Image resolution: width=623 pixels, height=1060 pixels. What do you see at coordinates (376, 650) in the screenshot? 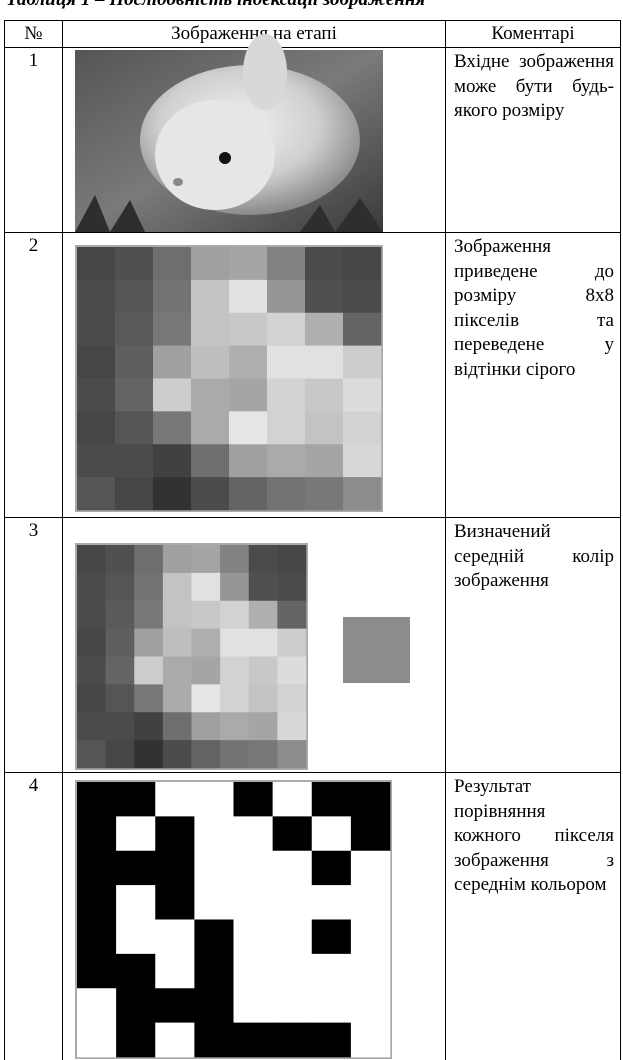
I see `average-color` at bounding box center [376, 650].